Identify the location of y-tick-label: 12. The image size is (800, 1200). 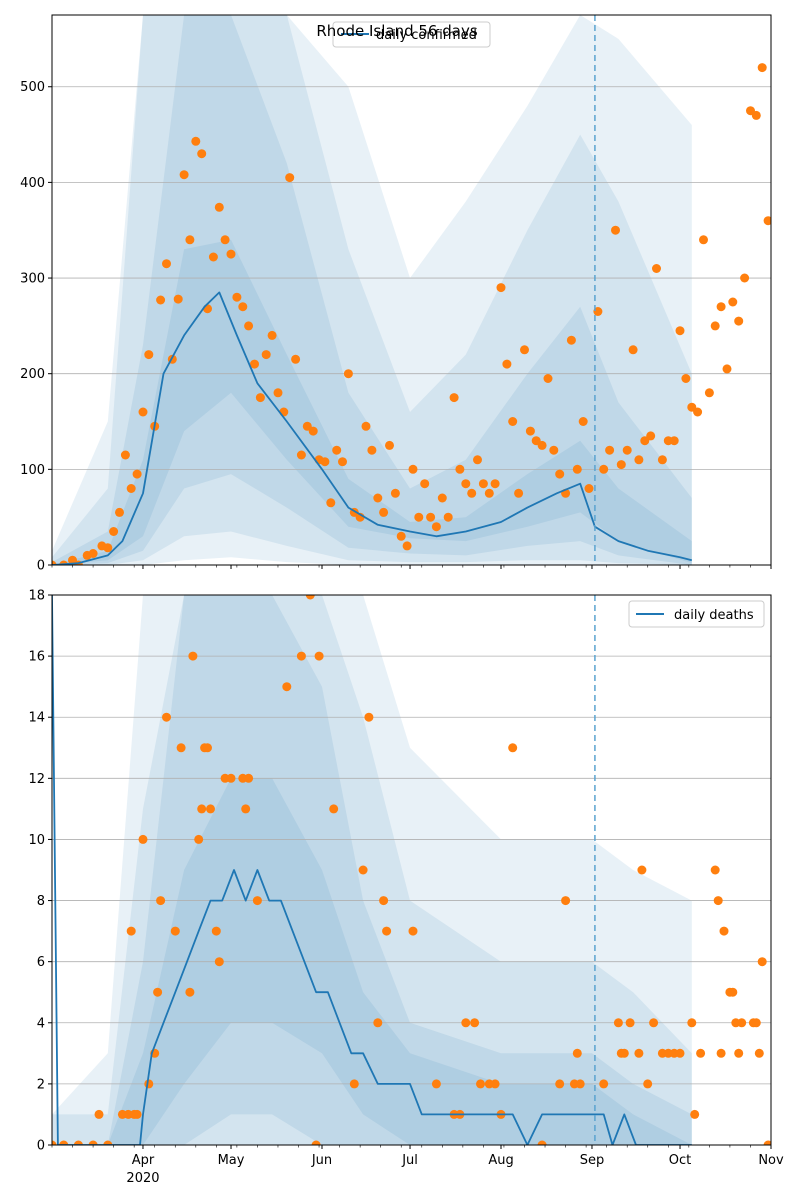
(36, 779).